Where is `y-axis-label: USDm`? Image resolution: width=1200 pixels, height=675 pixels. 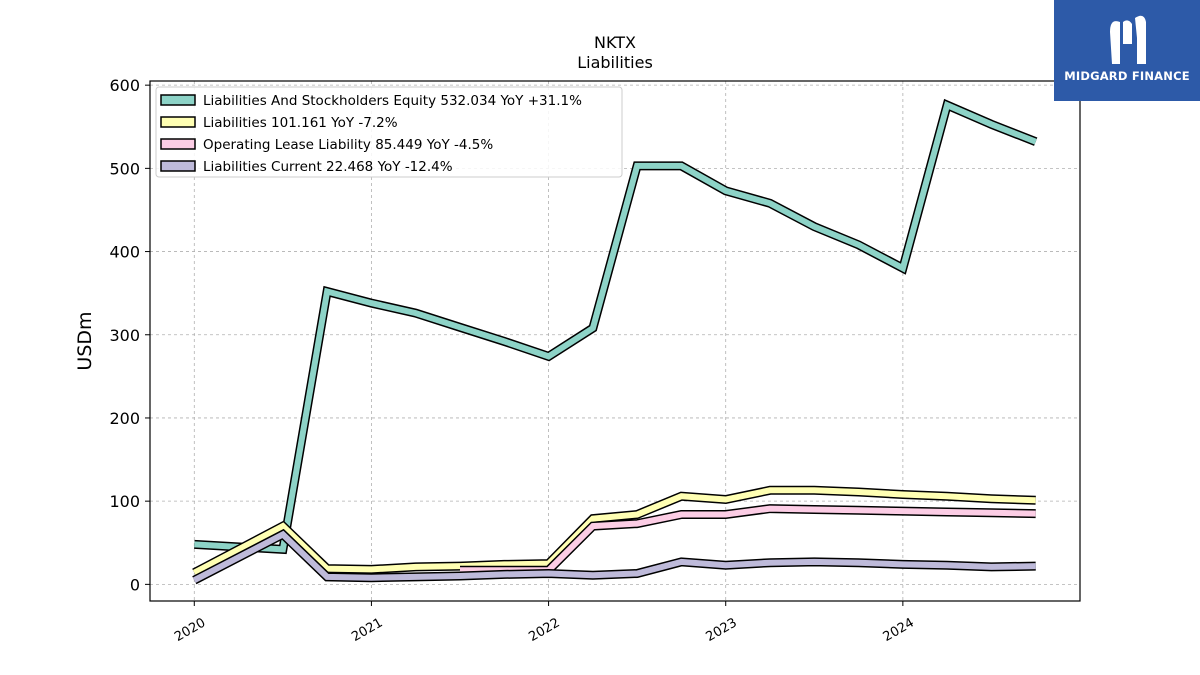
y-axis-label: USDm is located at coordinates (85, 340).